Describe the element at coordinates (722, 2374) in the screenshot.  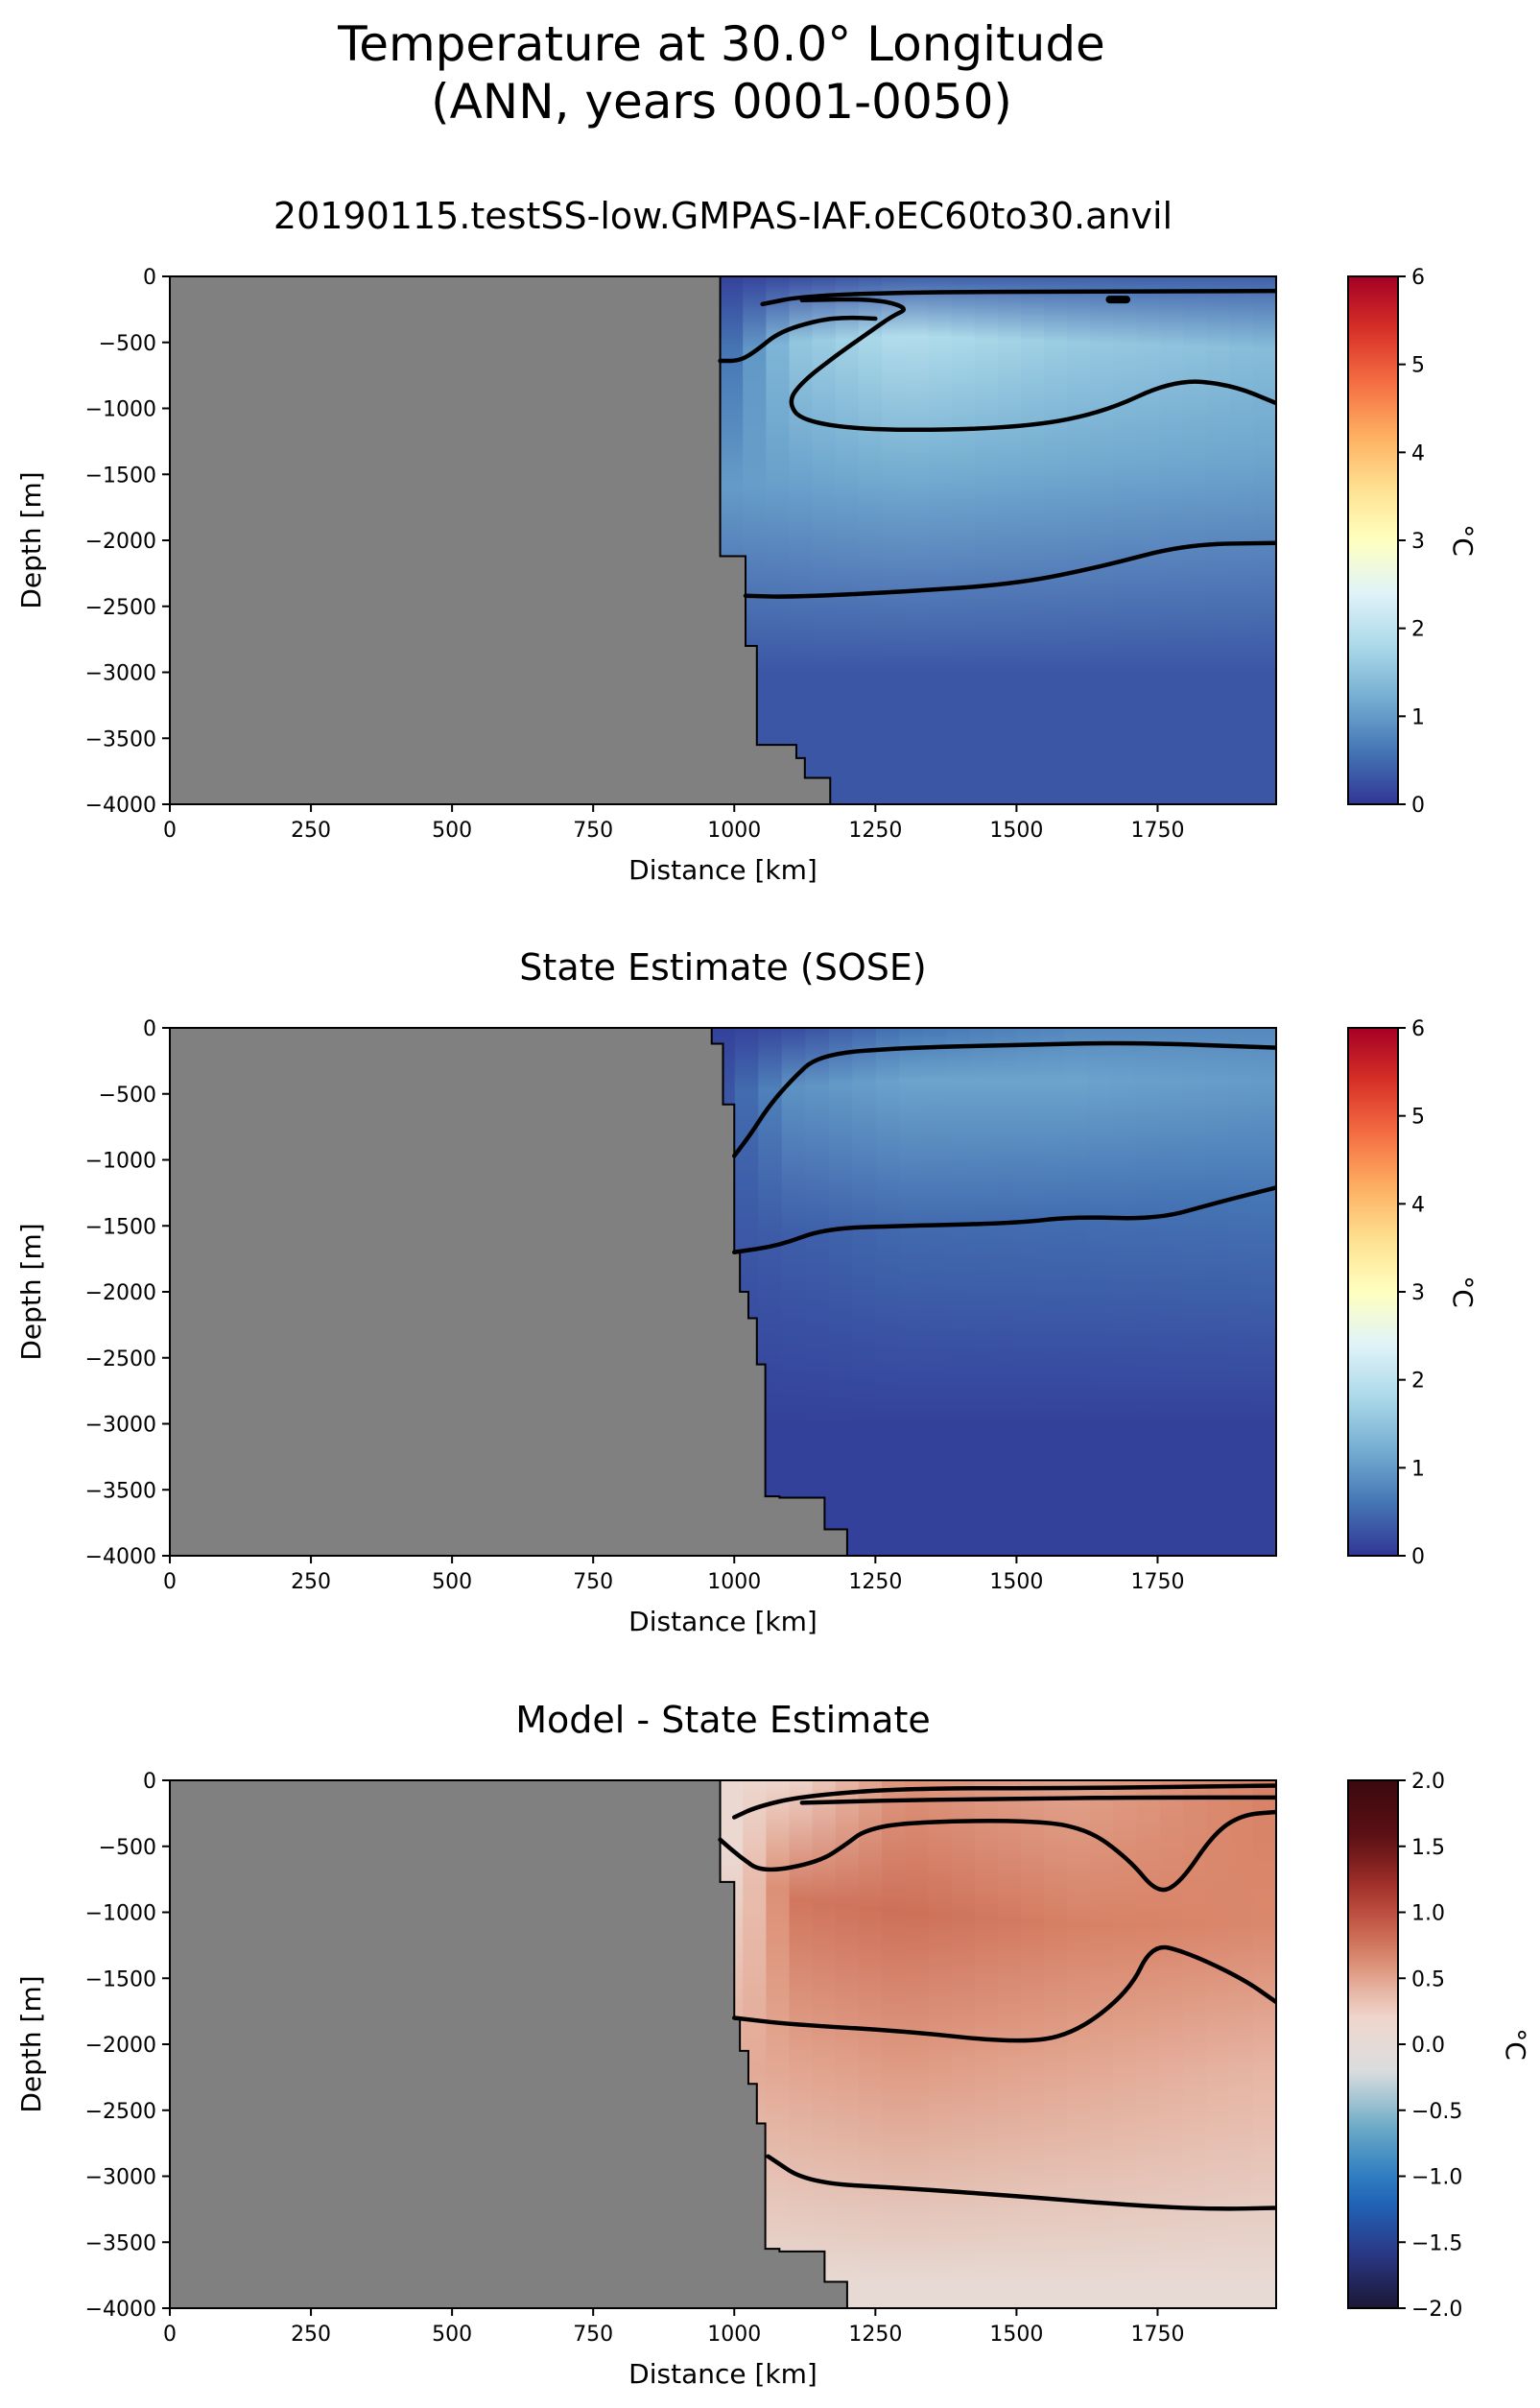
I see `x-axis-label: Distance [km]` at that location.